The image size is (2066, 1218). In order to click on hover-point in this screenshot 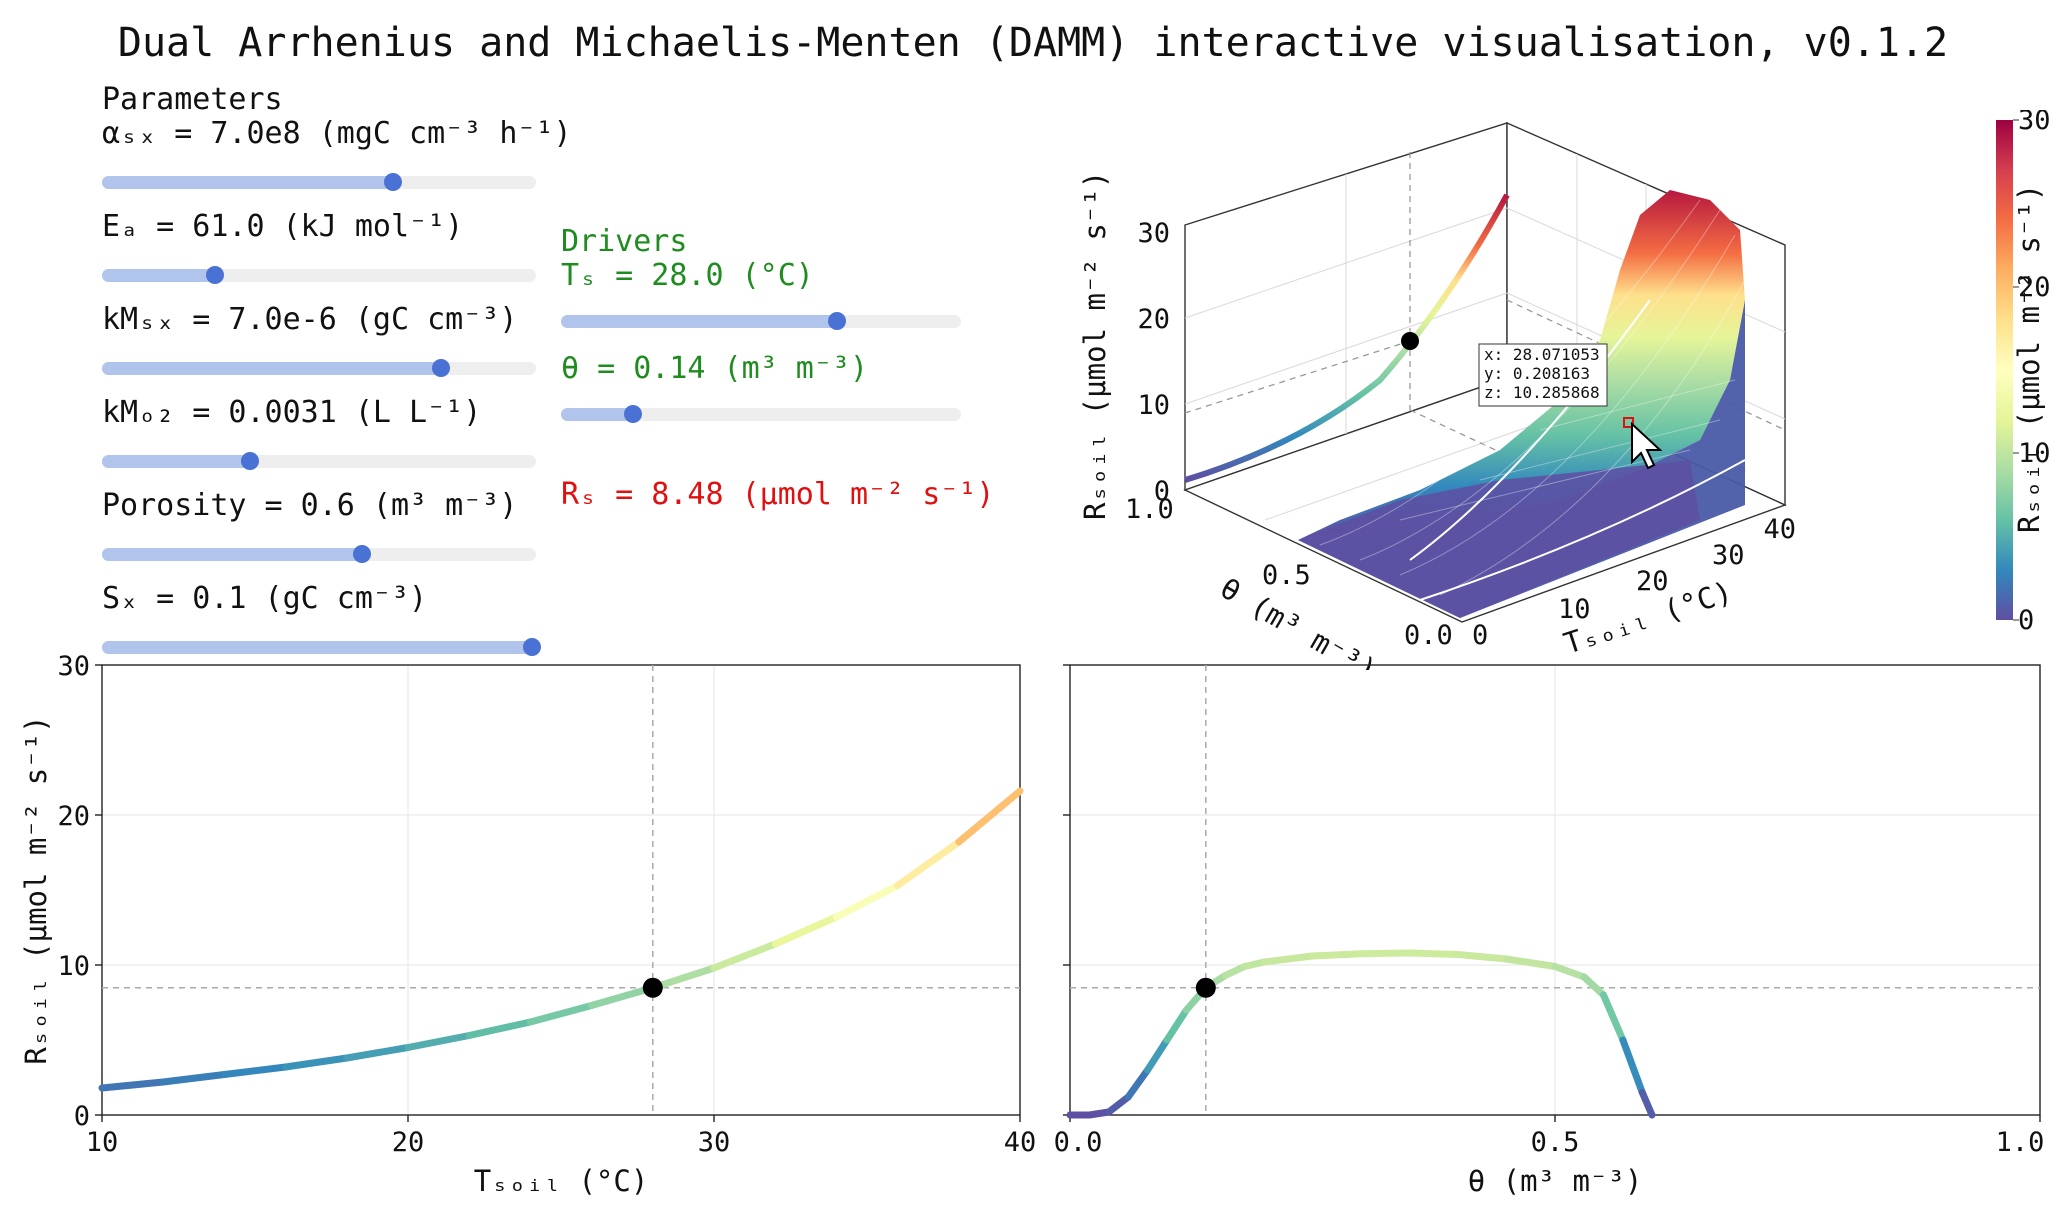, I will do `click(1628, 422)`.